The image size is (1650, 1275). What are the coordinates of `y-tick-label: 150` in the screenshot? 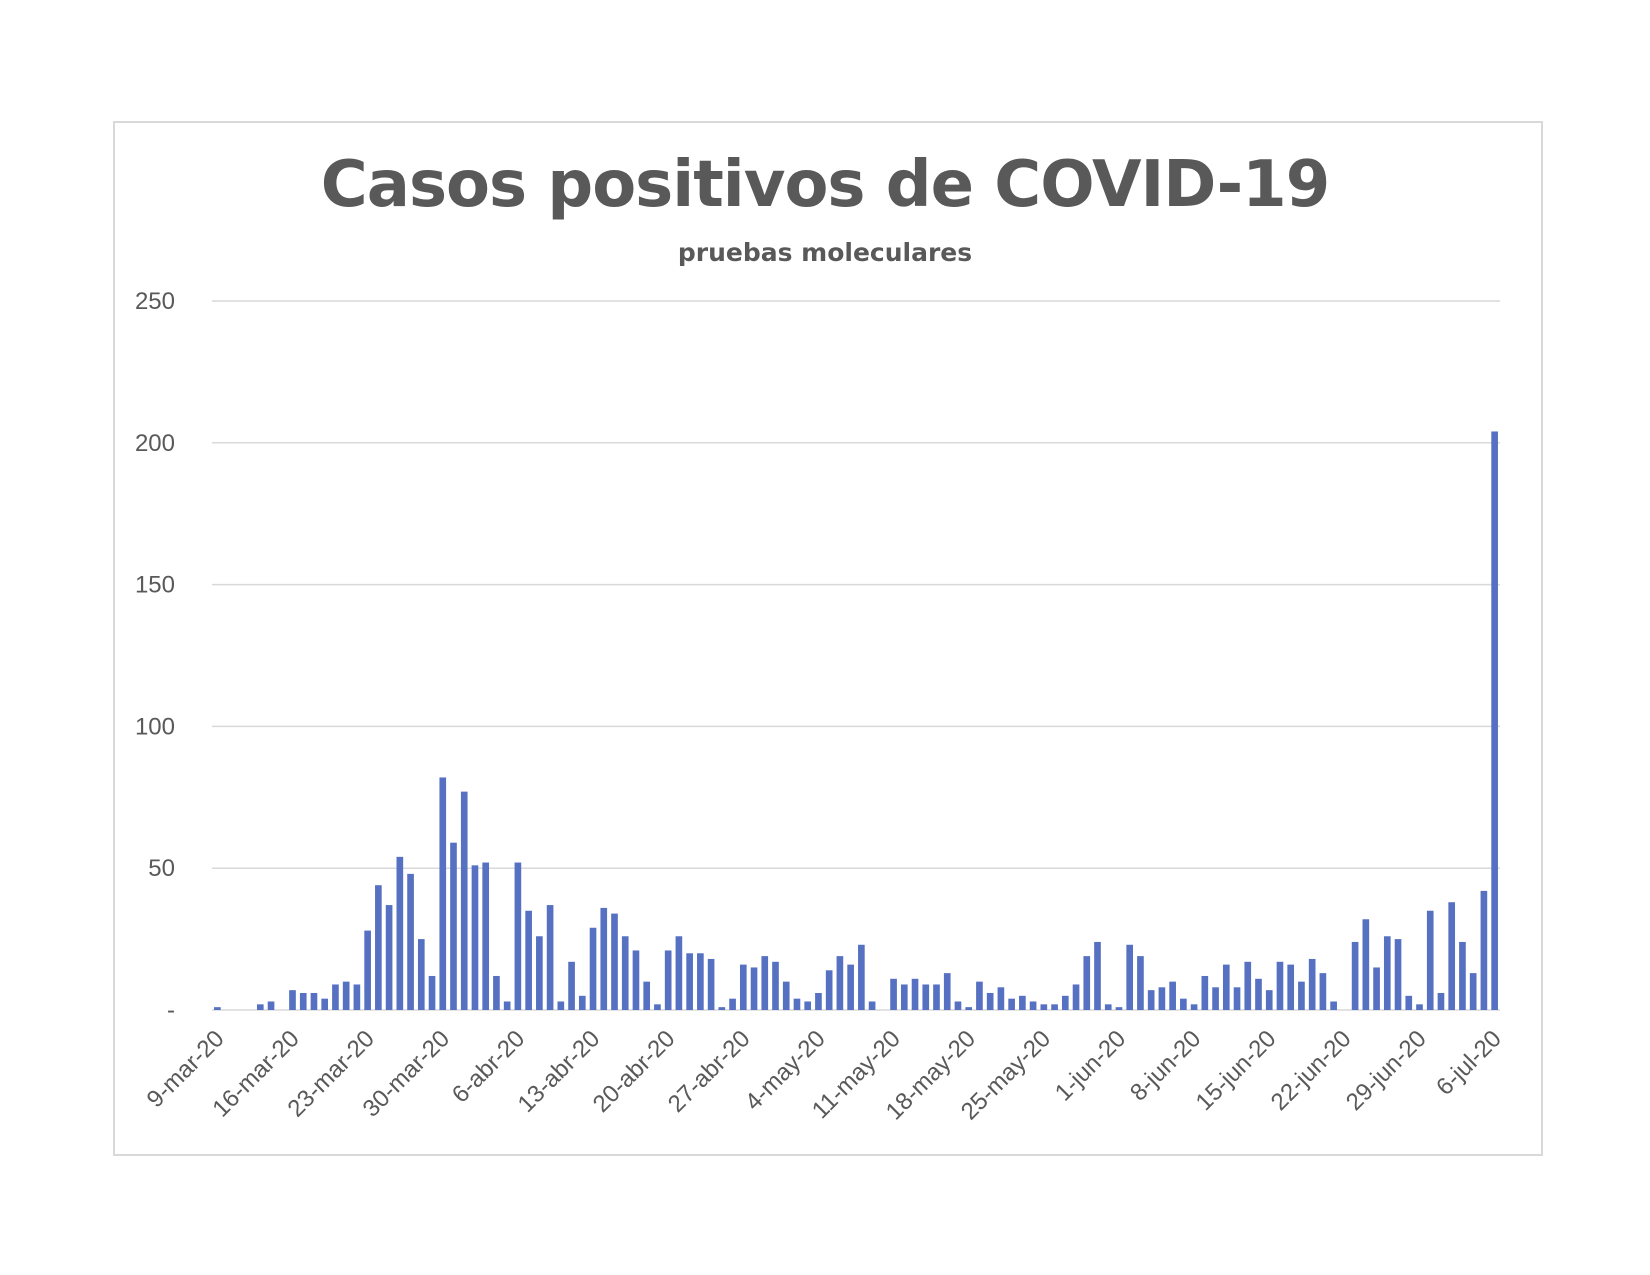 It's located at (155, 585).